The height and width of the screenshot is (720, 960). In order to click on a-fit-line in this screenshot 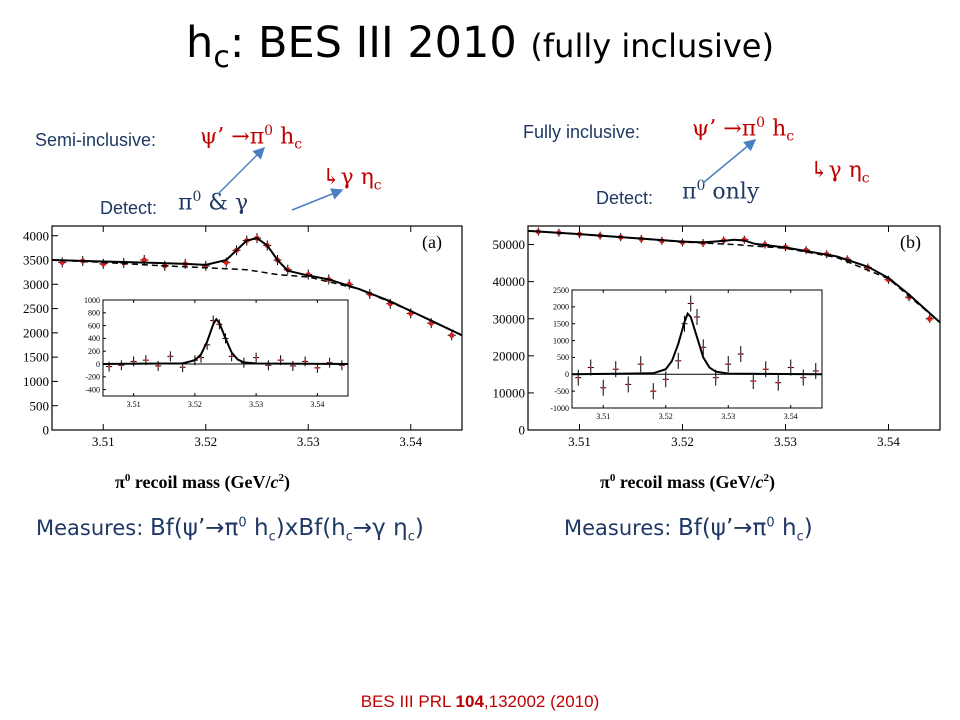, I will do `click(257, 287)`.